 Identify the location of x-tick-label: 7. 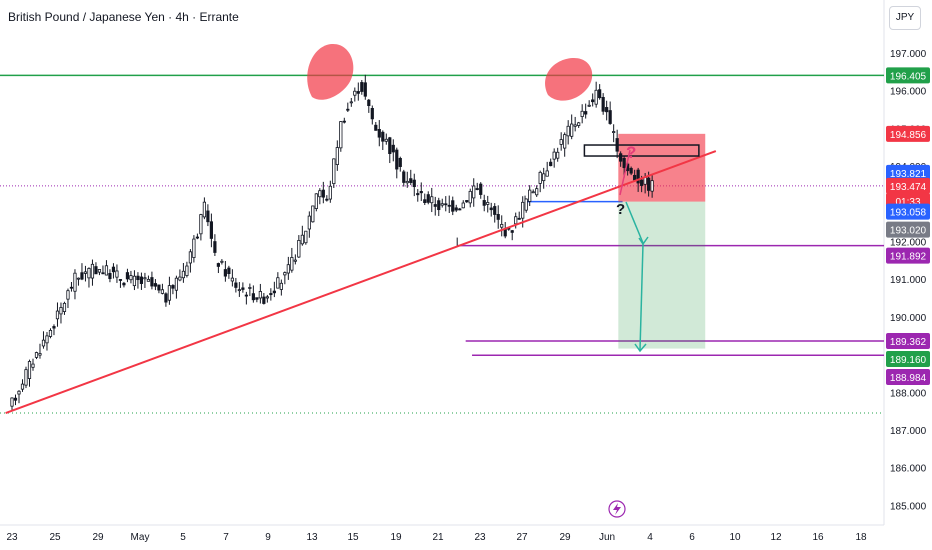
(226, 537).